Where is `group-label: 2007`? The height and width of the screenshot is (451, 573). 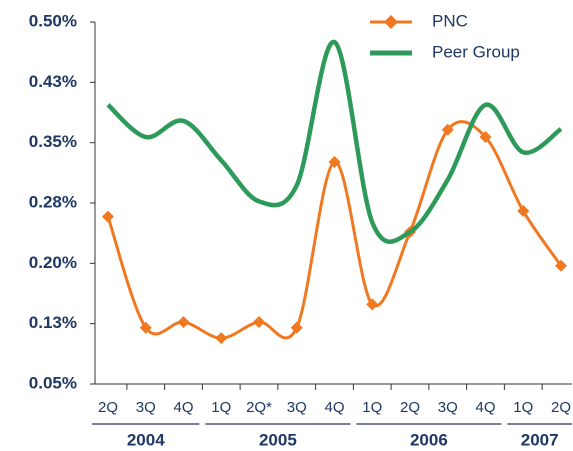 group-label: 2007 is located at coordinates (540, 439).